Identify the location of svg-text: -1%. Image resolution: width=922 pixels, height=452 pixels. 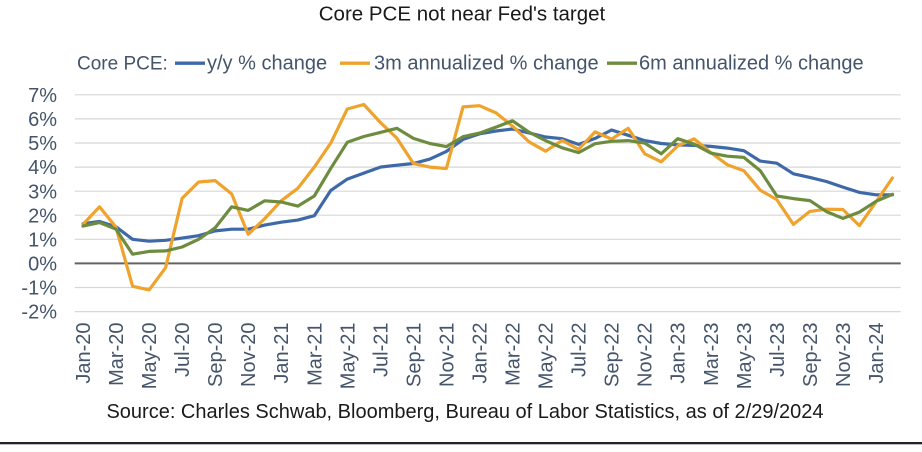
(39, 289).